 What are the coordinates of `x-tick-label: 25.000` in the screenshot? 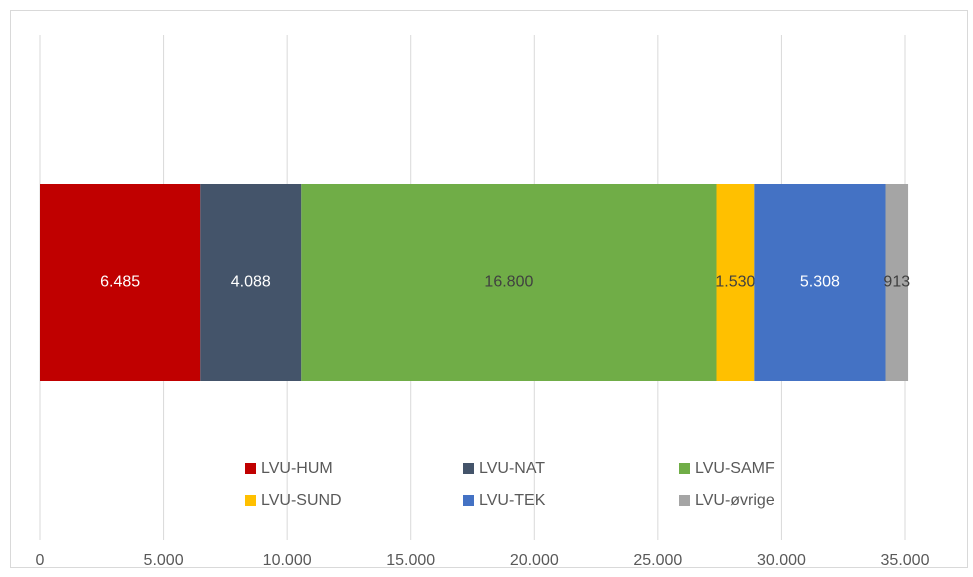 It's located at (657, 560).